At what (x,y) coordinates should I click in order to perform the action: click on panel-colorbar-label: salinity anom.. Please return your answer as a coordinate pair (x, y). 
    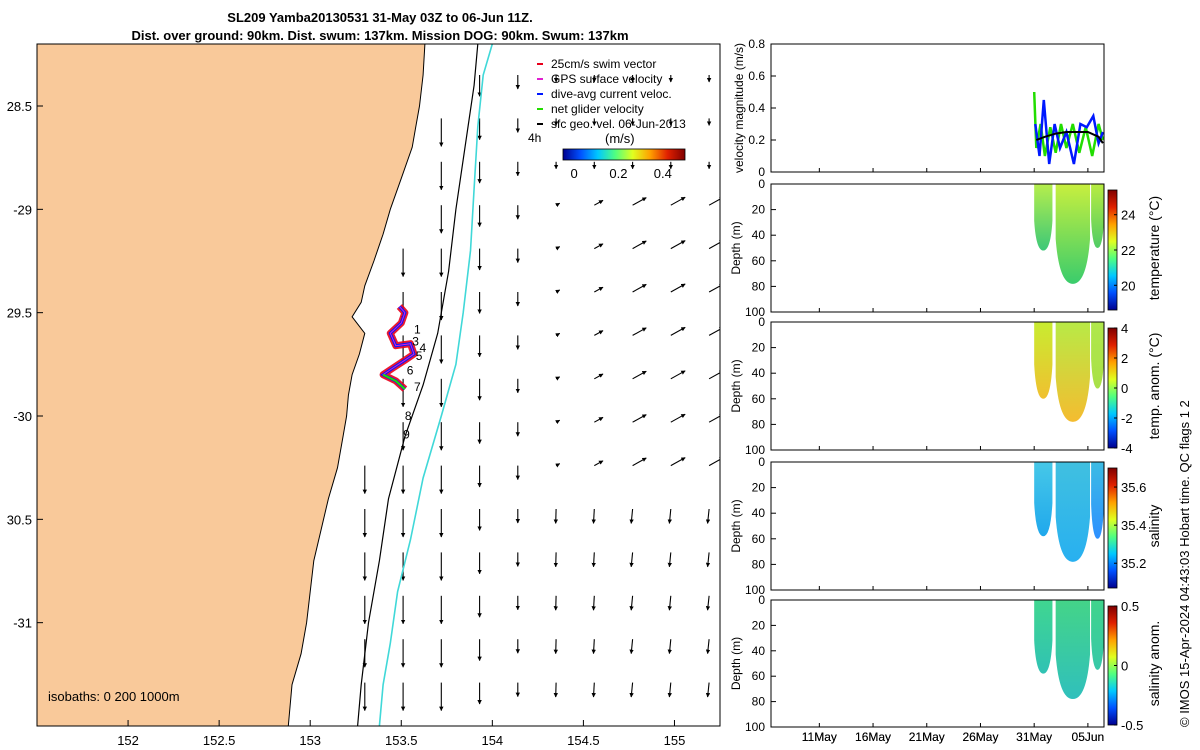
    Looking at the image, I should click on (1154, 664).